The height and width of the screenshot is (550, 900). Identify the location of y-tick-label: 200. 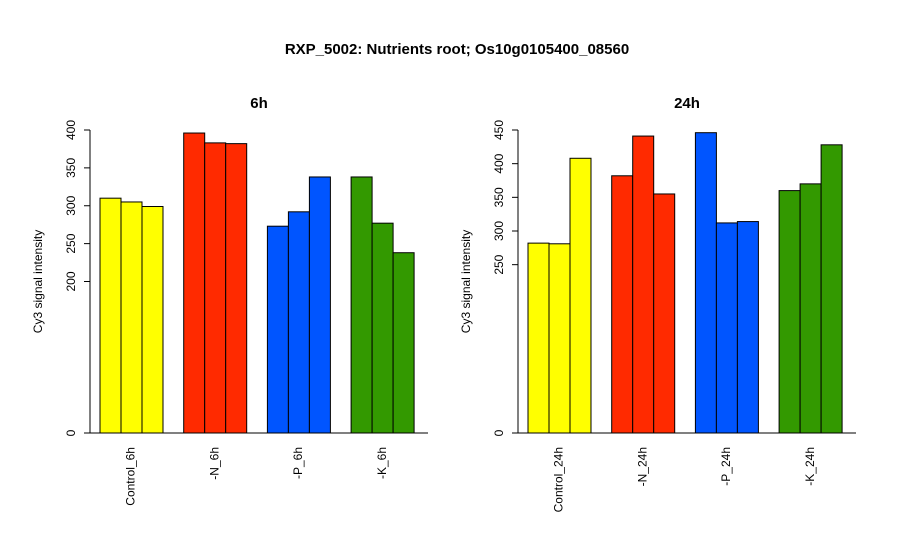
(71, 281).